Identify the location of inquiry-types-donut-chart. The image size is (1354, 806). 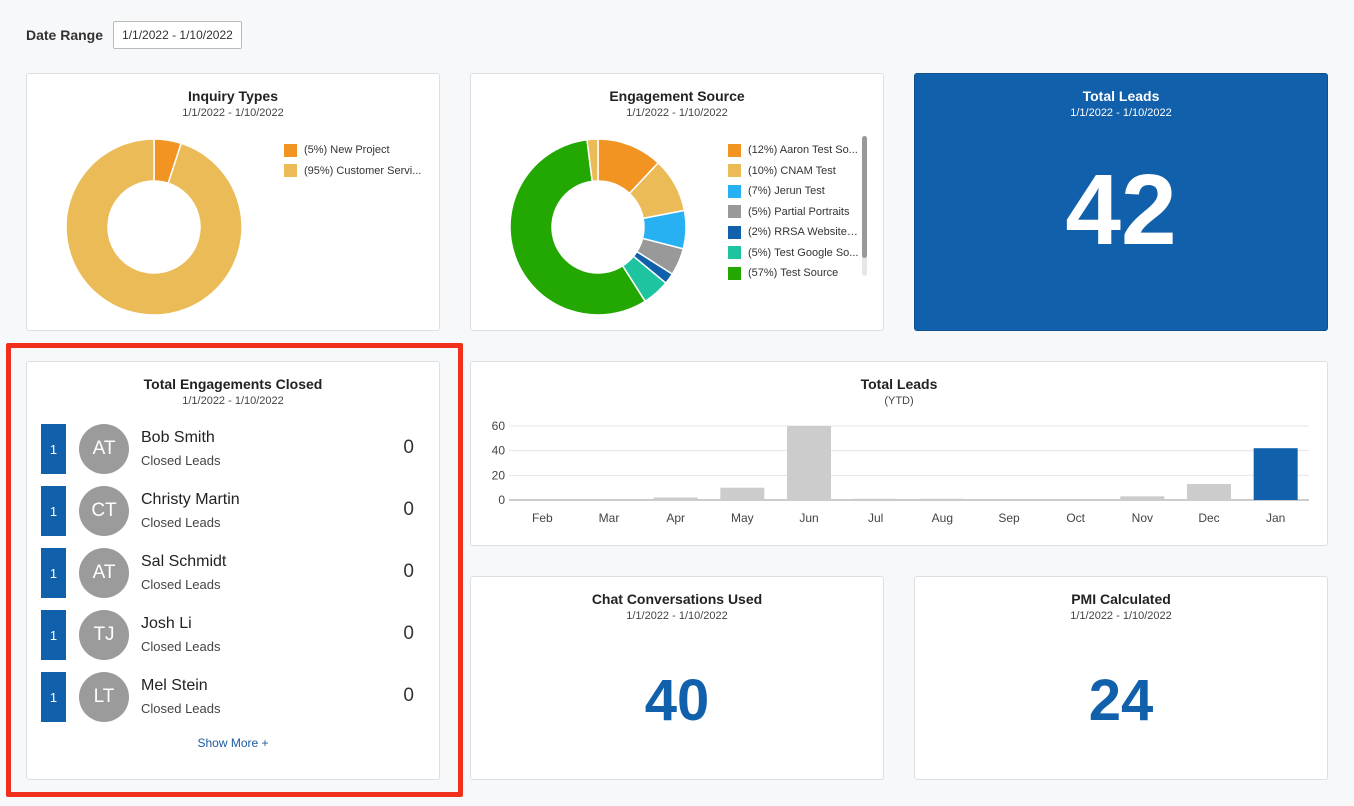
(154, 227).